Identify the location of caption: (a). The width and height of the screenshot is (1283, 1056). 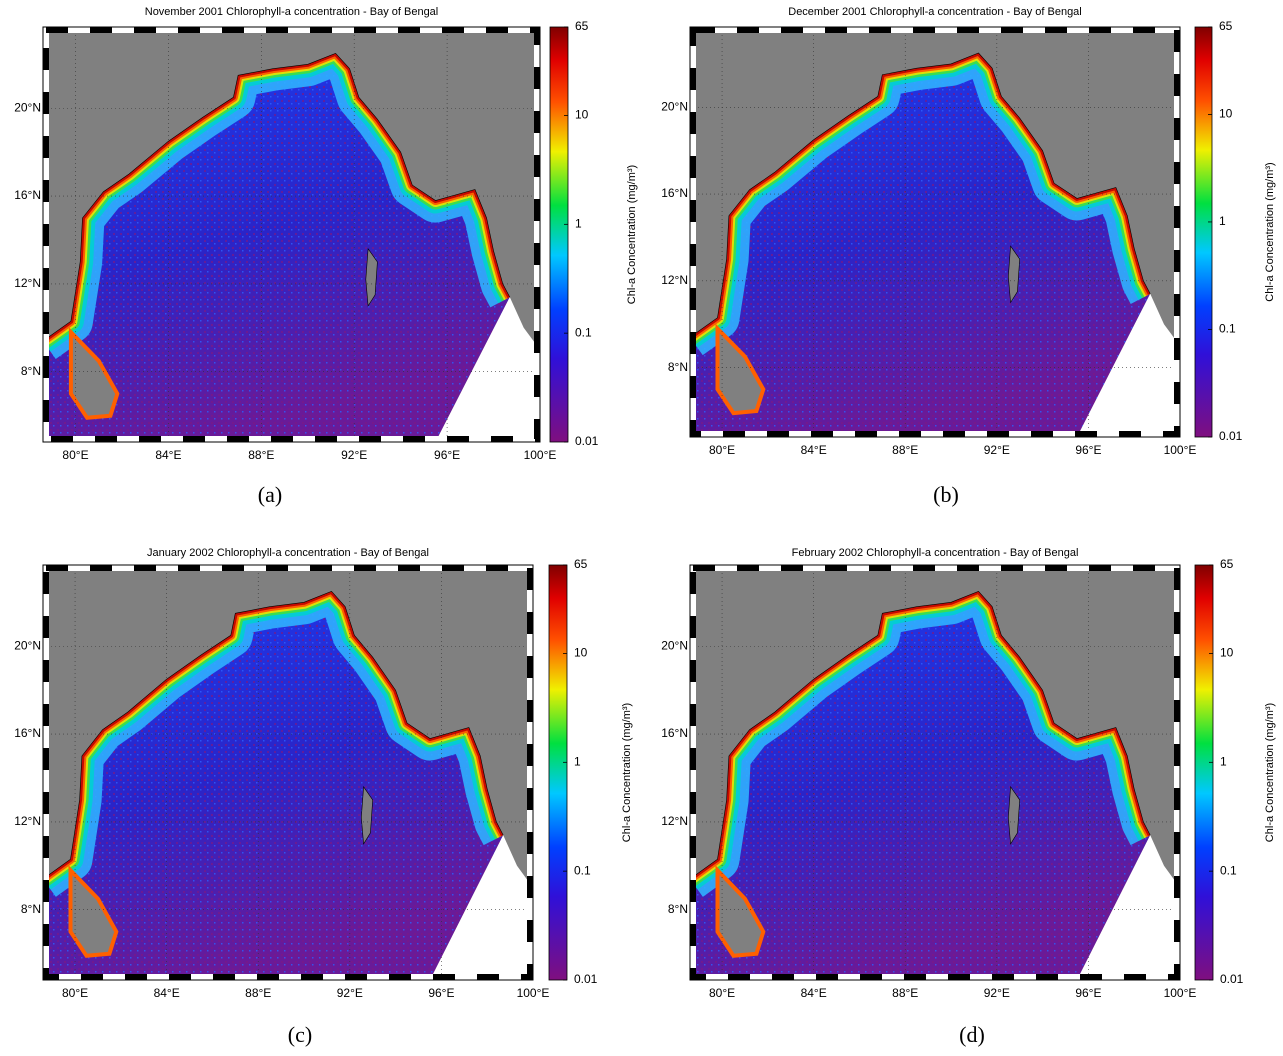
(270, 494).